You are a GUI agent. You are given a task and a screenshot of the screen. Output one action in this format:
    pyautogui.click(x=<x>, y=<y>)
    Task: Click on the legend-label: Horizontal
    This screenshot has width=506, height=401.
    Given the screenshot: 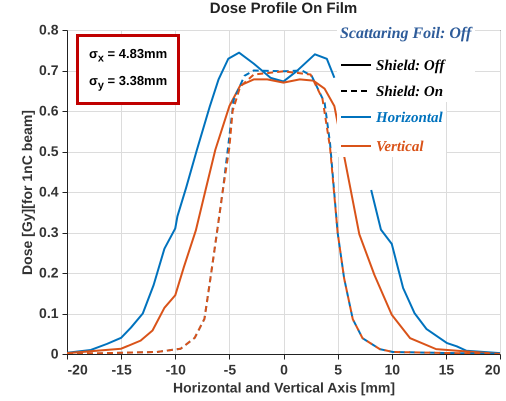 What is the action you would take?
    pyautogui.click(x=409, y=118)
    